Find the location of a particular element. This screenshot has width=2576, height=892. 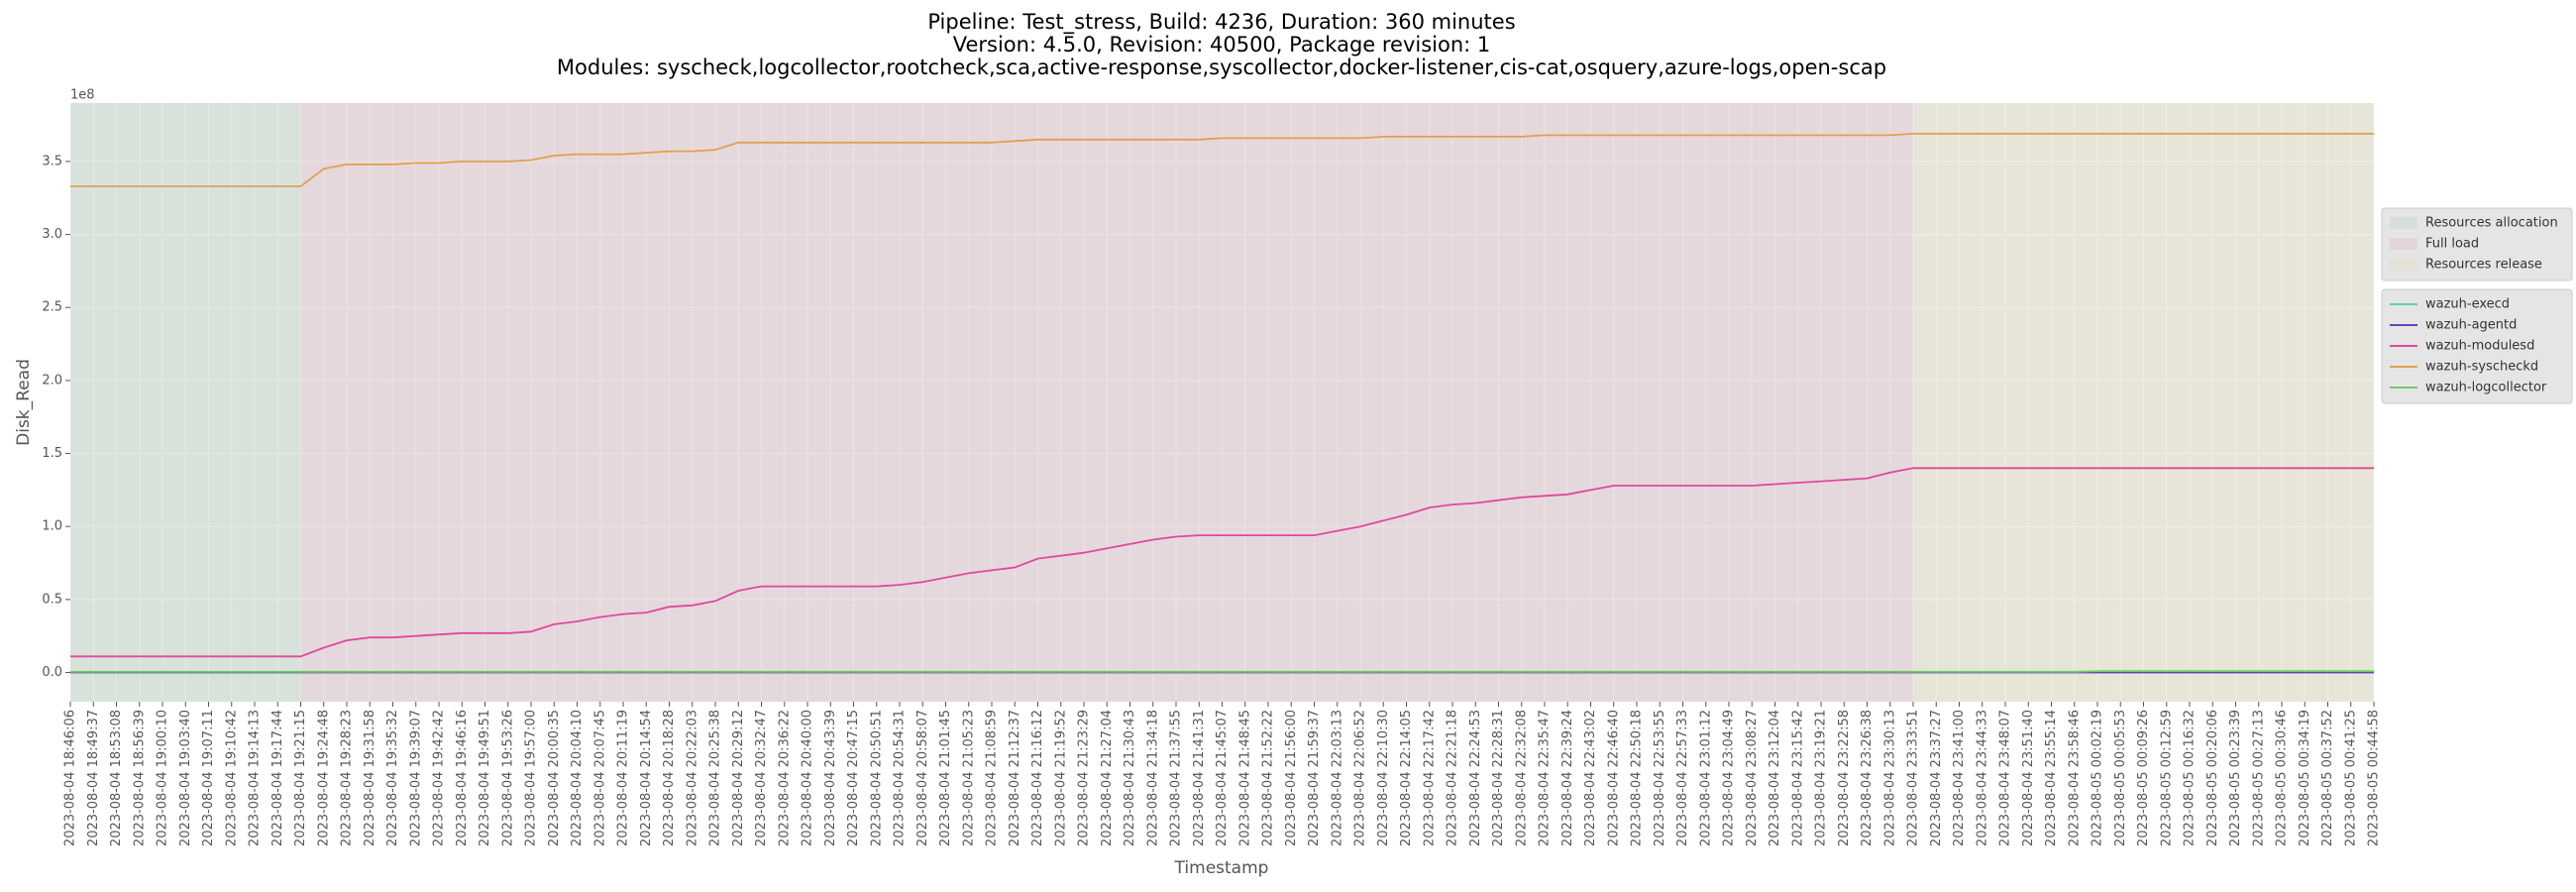

y-tick-label: 2.5 is located at coordinates (52, 307).